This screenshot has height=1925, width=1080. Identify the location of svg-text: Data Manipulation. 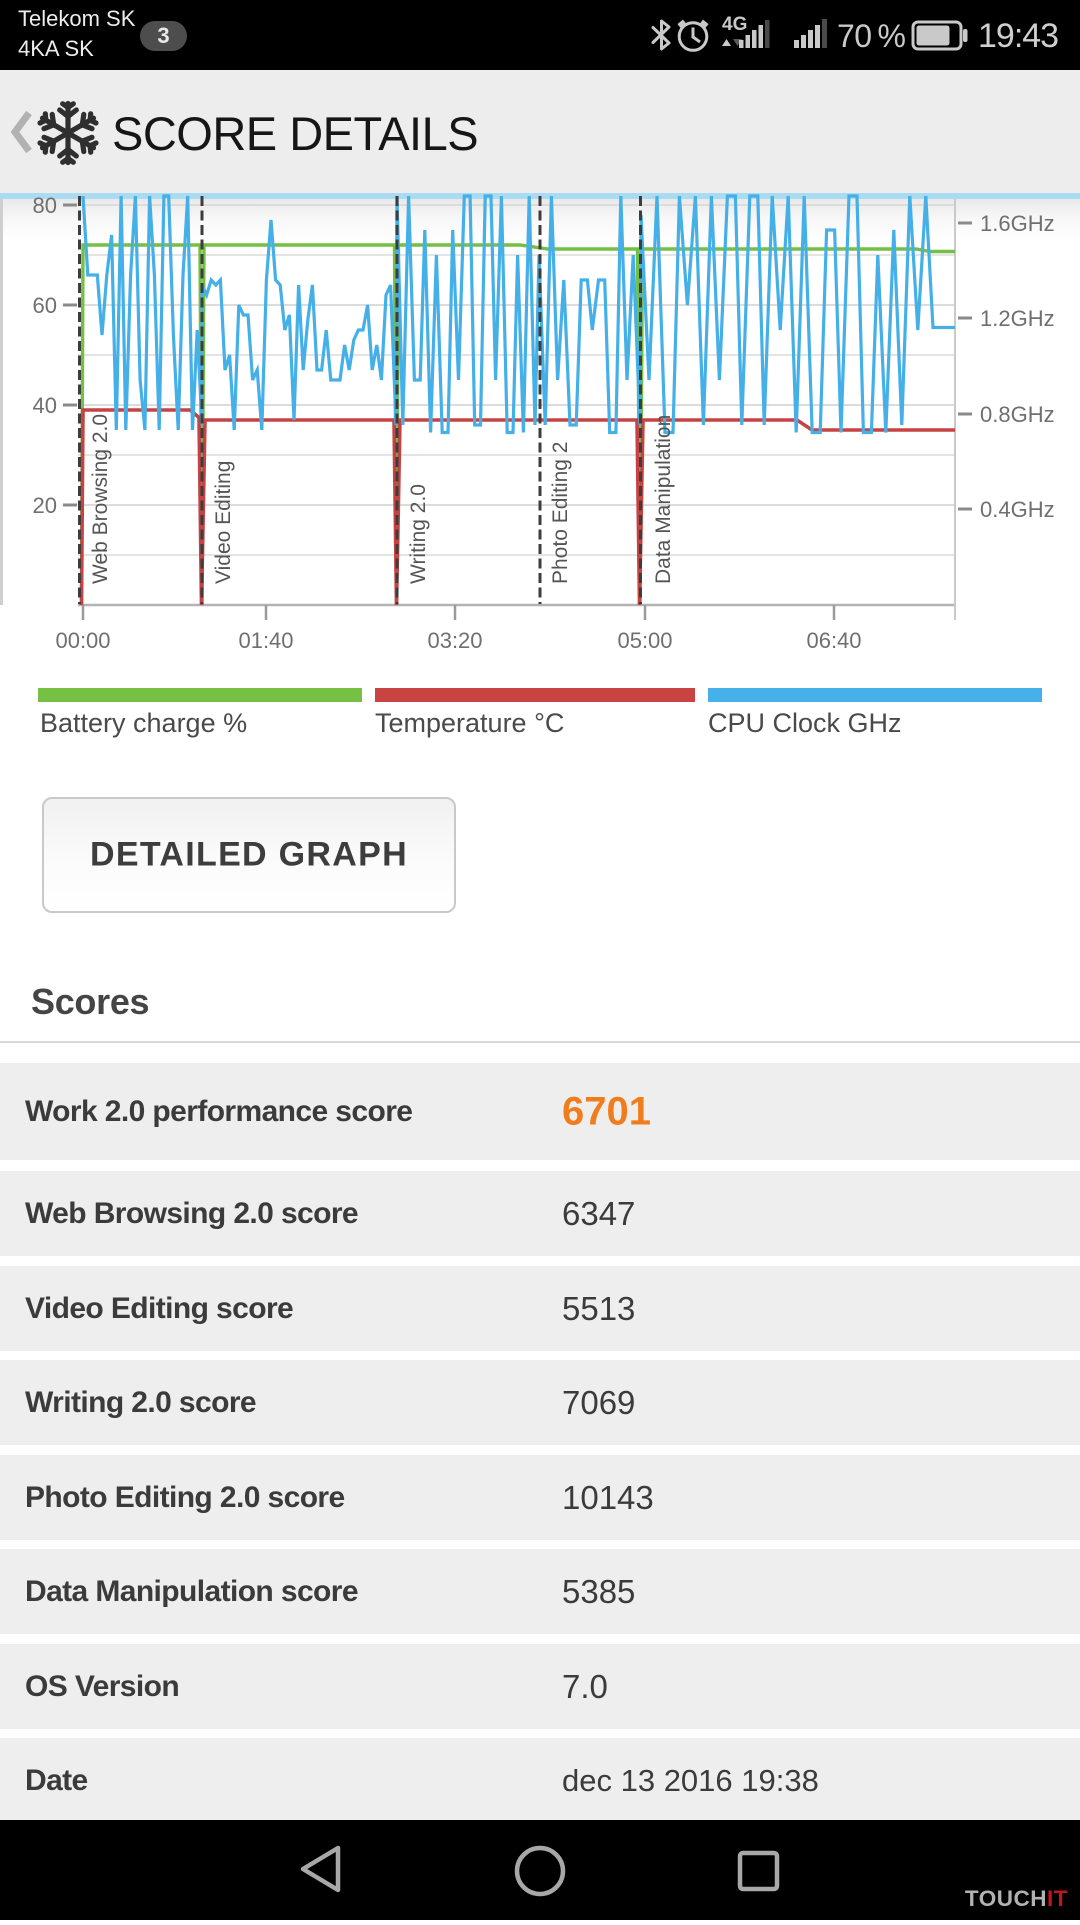
(663, 499).